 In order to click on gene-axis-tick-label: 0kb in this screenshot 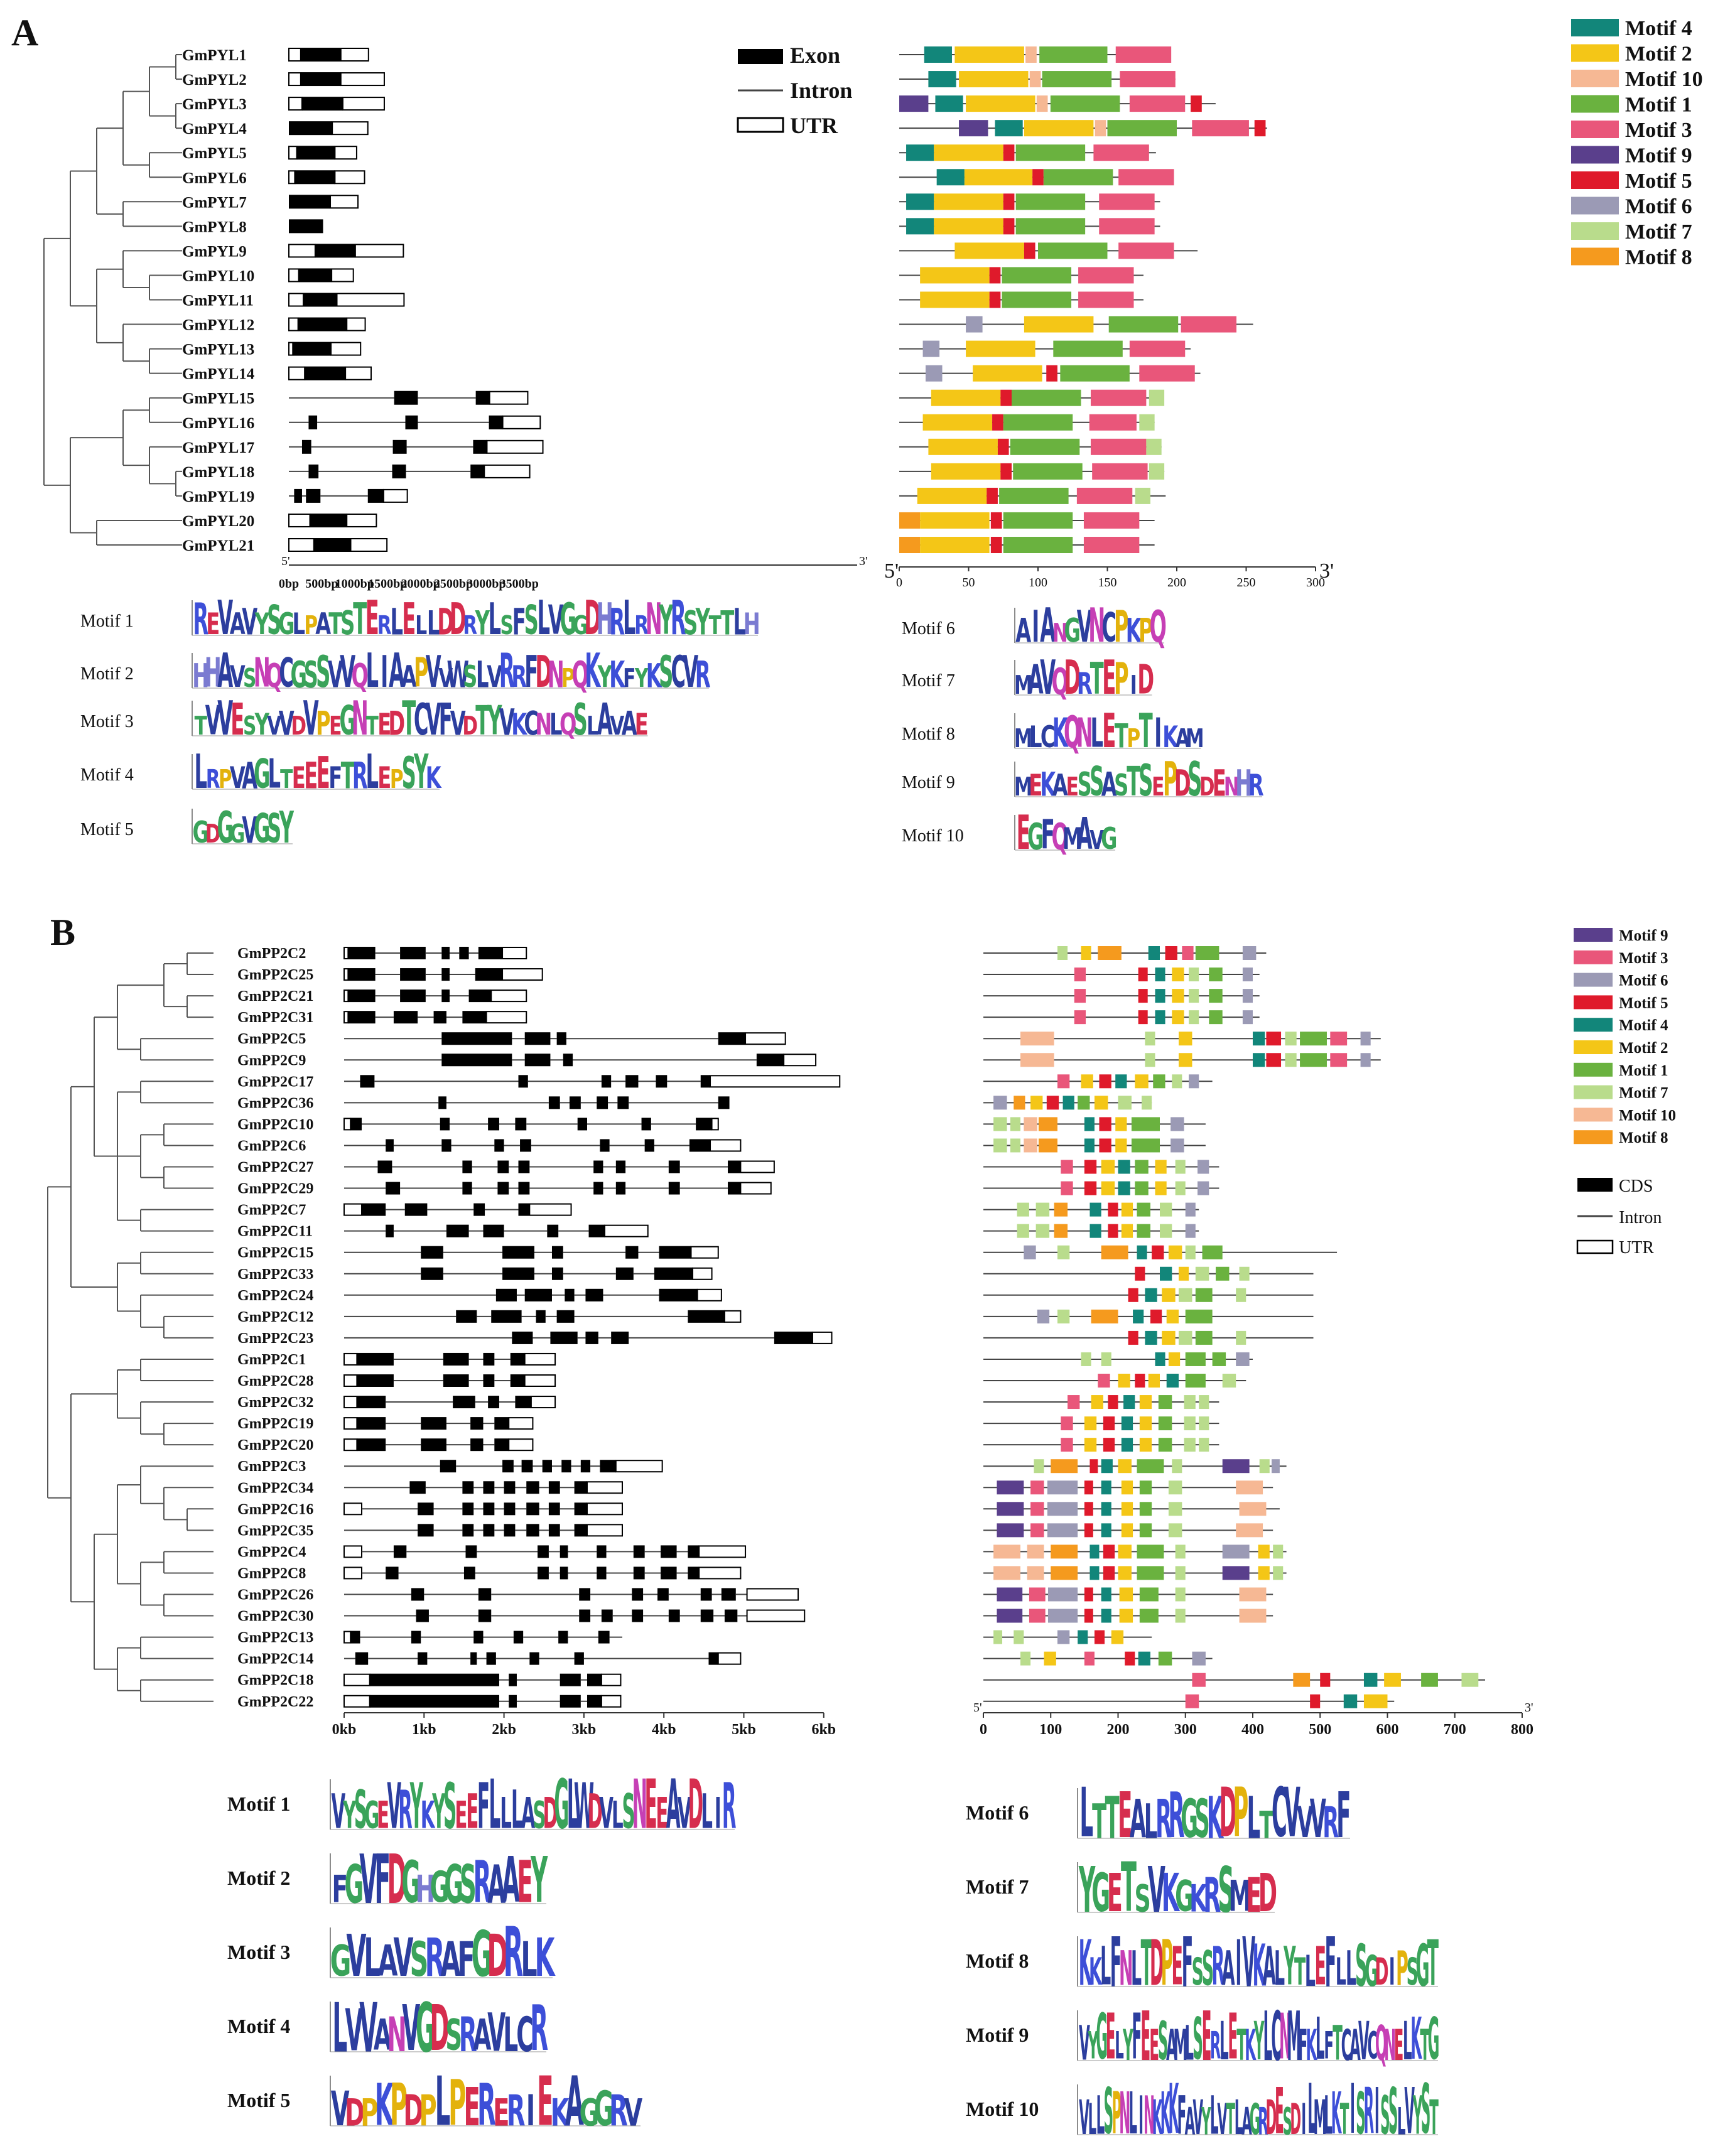, I will do `click(344, 1730)`.